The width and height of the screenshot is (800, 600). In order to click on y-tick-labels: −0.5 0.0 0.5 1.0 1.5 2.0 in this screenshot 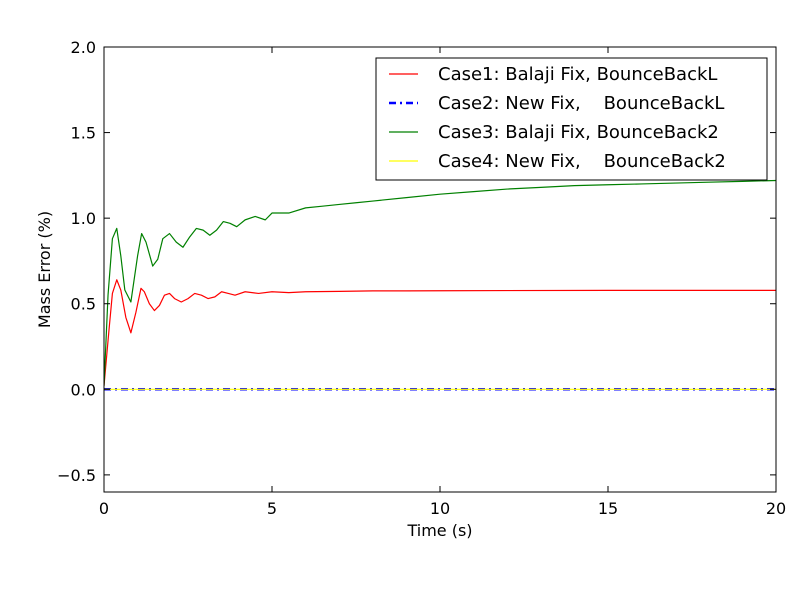, I will do `click(76, 261)`.